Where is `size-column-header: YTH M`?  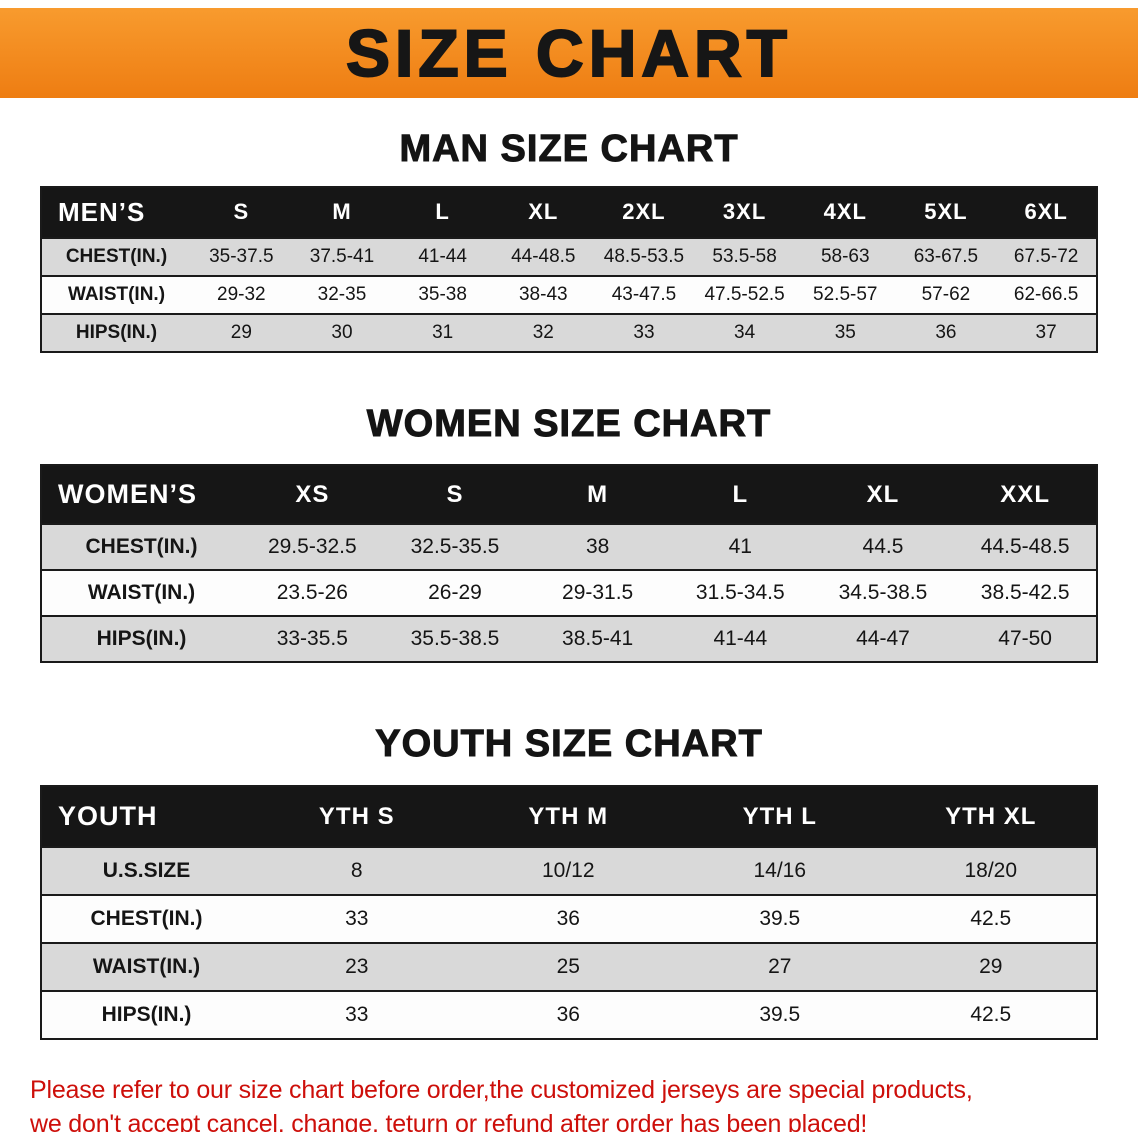 size-column-header: YTH M is located at coordinates (568, 817).